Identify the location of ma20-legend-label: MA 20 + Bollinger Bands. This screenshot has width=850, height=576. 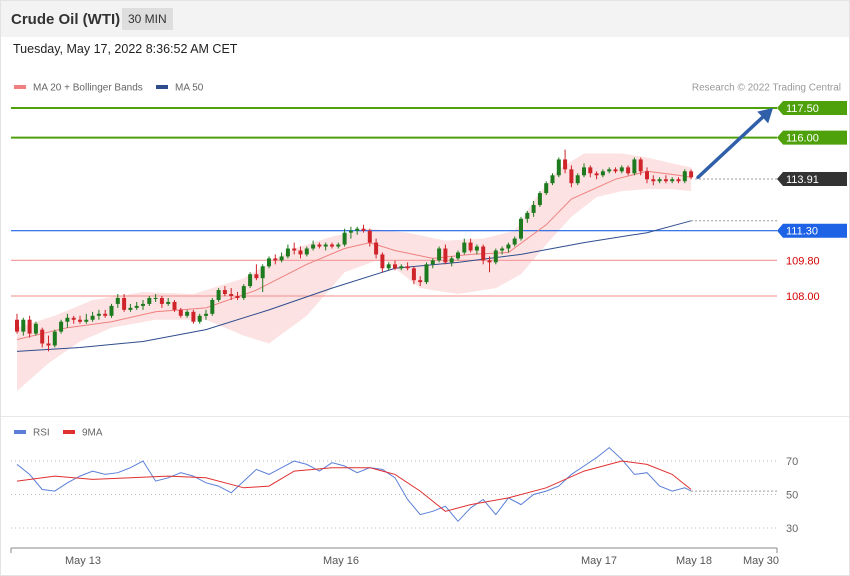
(88, 88).